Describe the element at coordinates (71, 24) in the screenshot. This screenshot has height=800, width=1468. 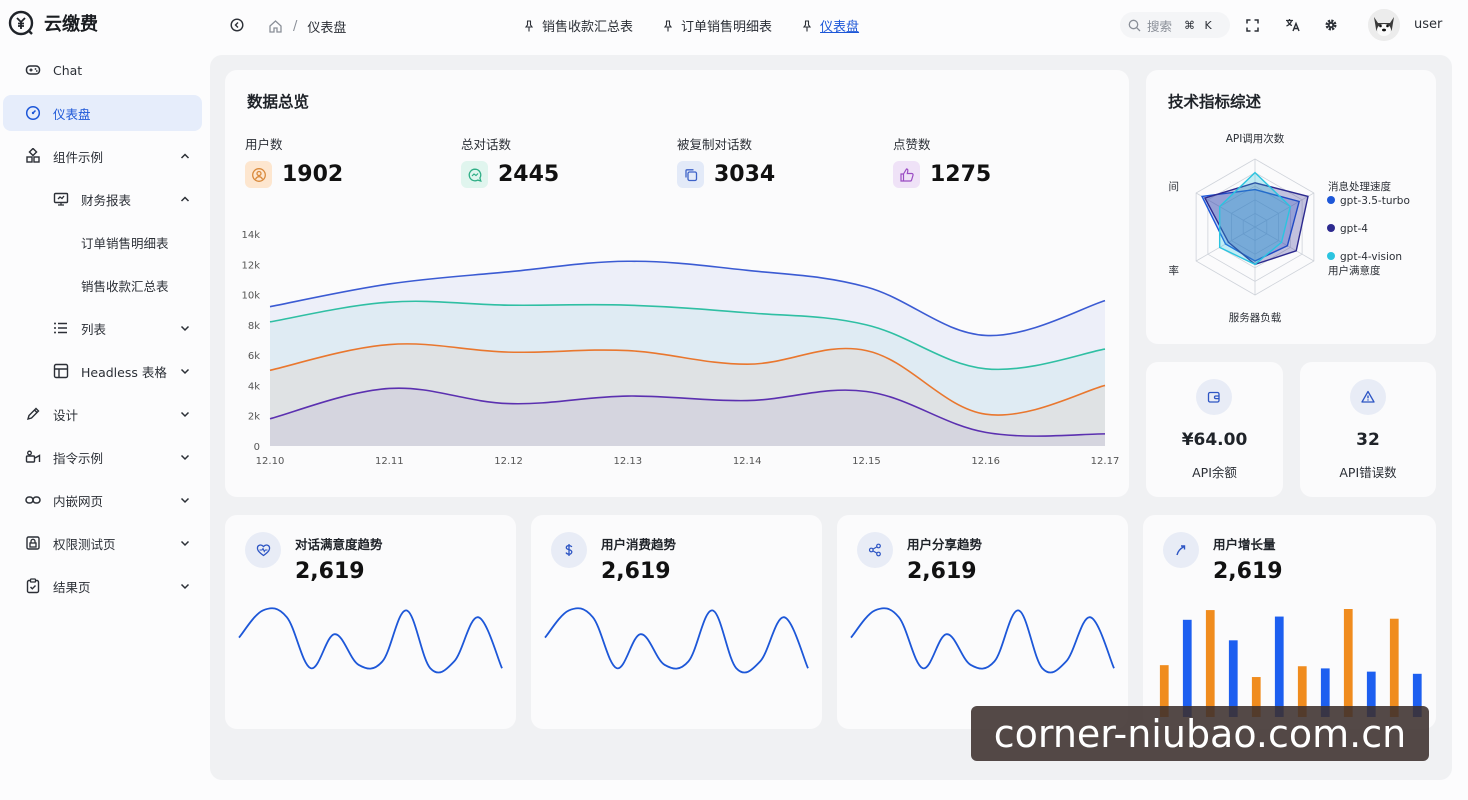
I see `app-title: 云缴费` at that location.